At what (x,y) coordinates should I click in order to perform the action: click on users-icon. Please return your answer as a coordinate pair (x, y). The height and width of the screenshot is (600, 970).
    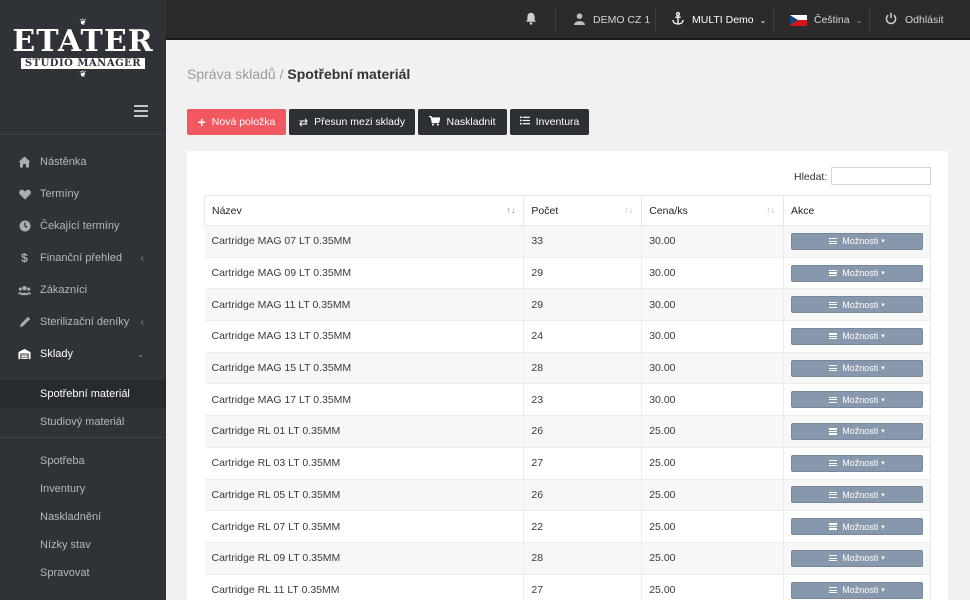
    Looking at the image, I should click on (24, 290).